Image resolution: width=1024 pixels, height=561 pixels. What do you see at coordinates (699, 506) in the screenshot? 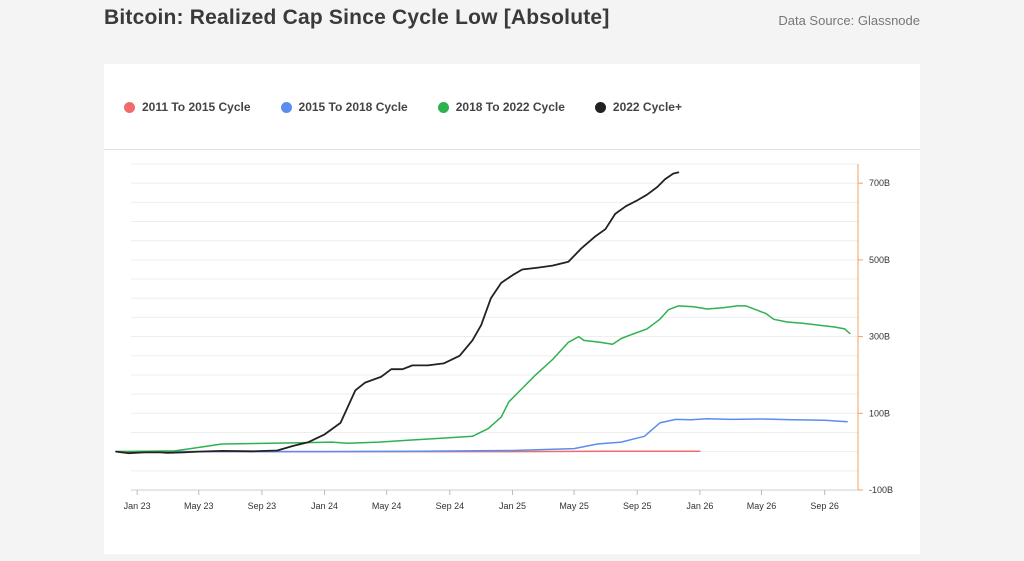
I see `x-tick-label: Jan 26` at bounding box center [699, 506].